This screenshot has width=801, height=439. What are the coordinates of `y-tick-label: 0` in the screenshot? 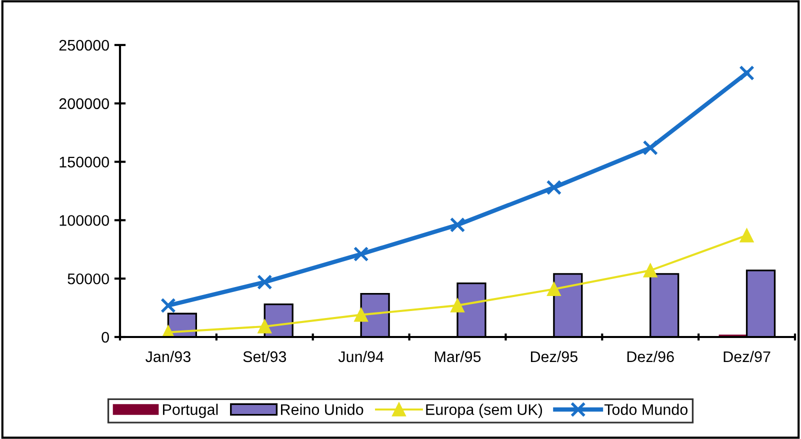 It's located at (105, 337).